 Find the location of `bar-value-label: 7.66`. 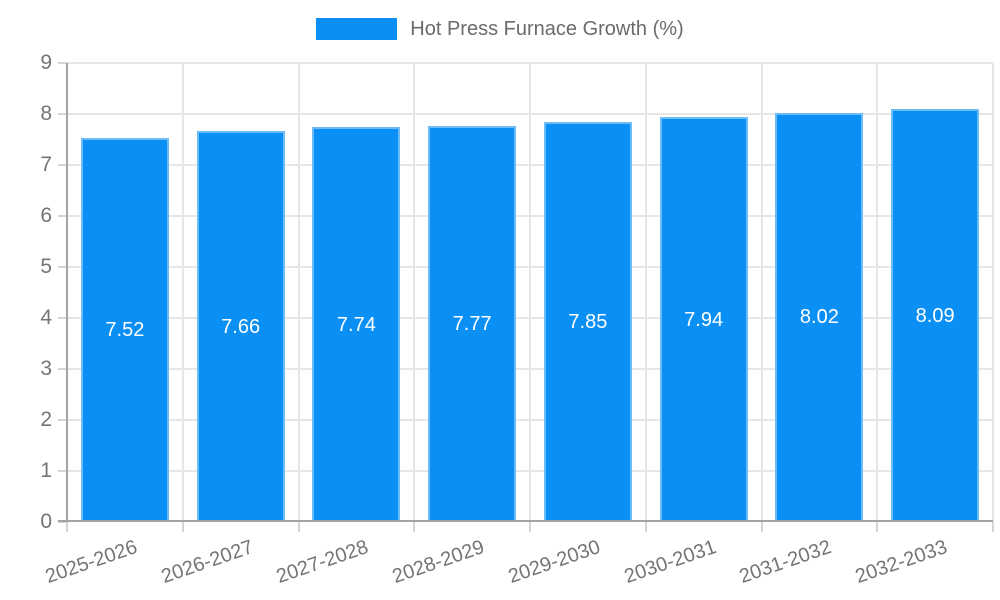

bar-value-label: 7.66 is located at coordinates (241, 326).